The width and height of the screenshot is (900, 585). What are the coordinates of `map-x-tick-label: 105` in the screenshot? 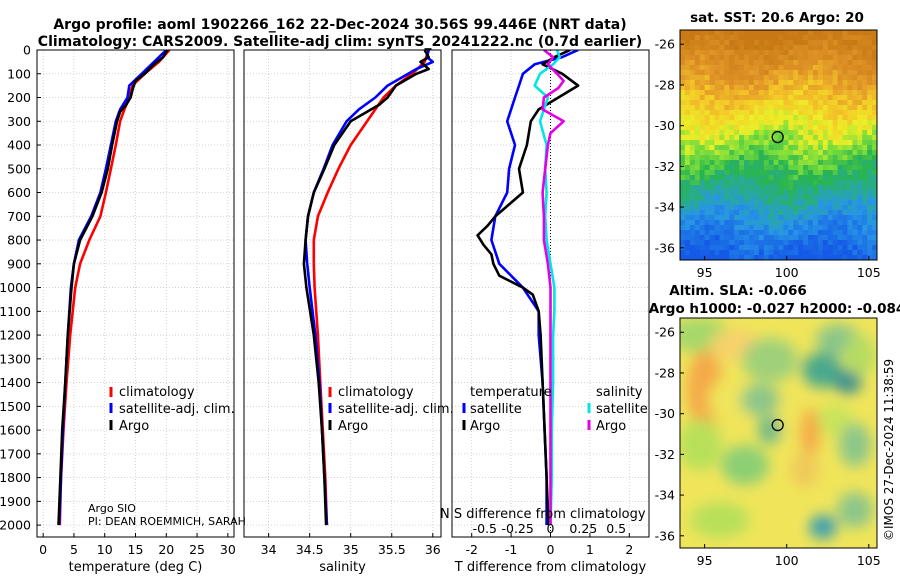 It's located at (869, 560).